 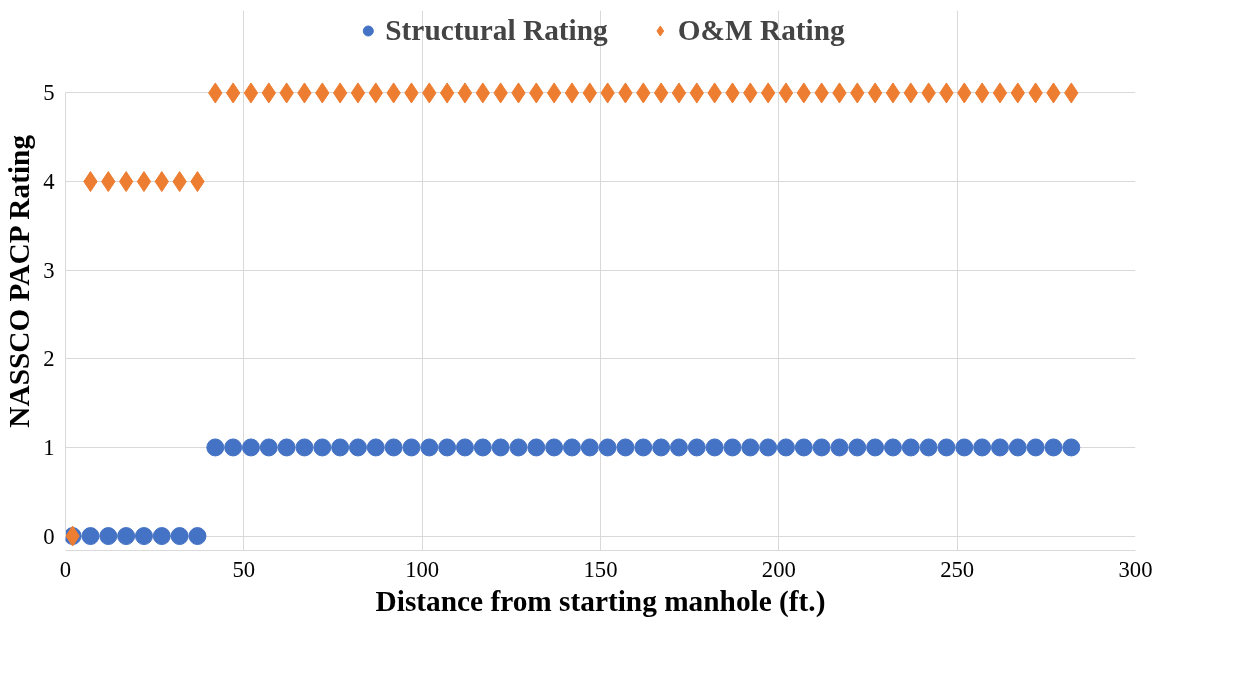 What do you see at coordinates (778, 569) in the screenshot?
I see `x-tick-label: 200` at bounding box center [778, 569].